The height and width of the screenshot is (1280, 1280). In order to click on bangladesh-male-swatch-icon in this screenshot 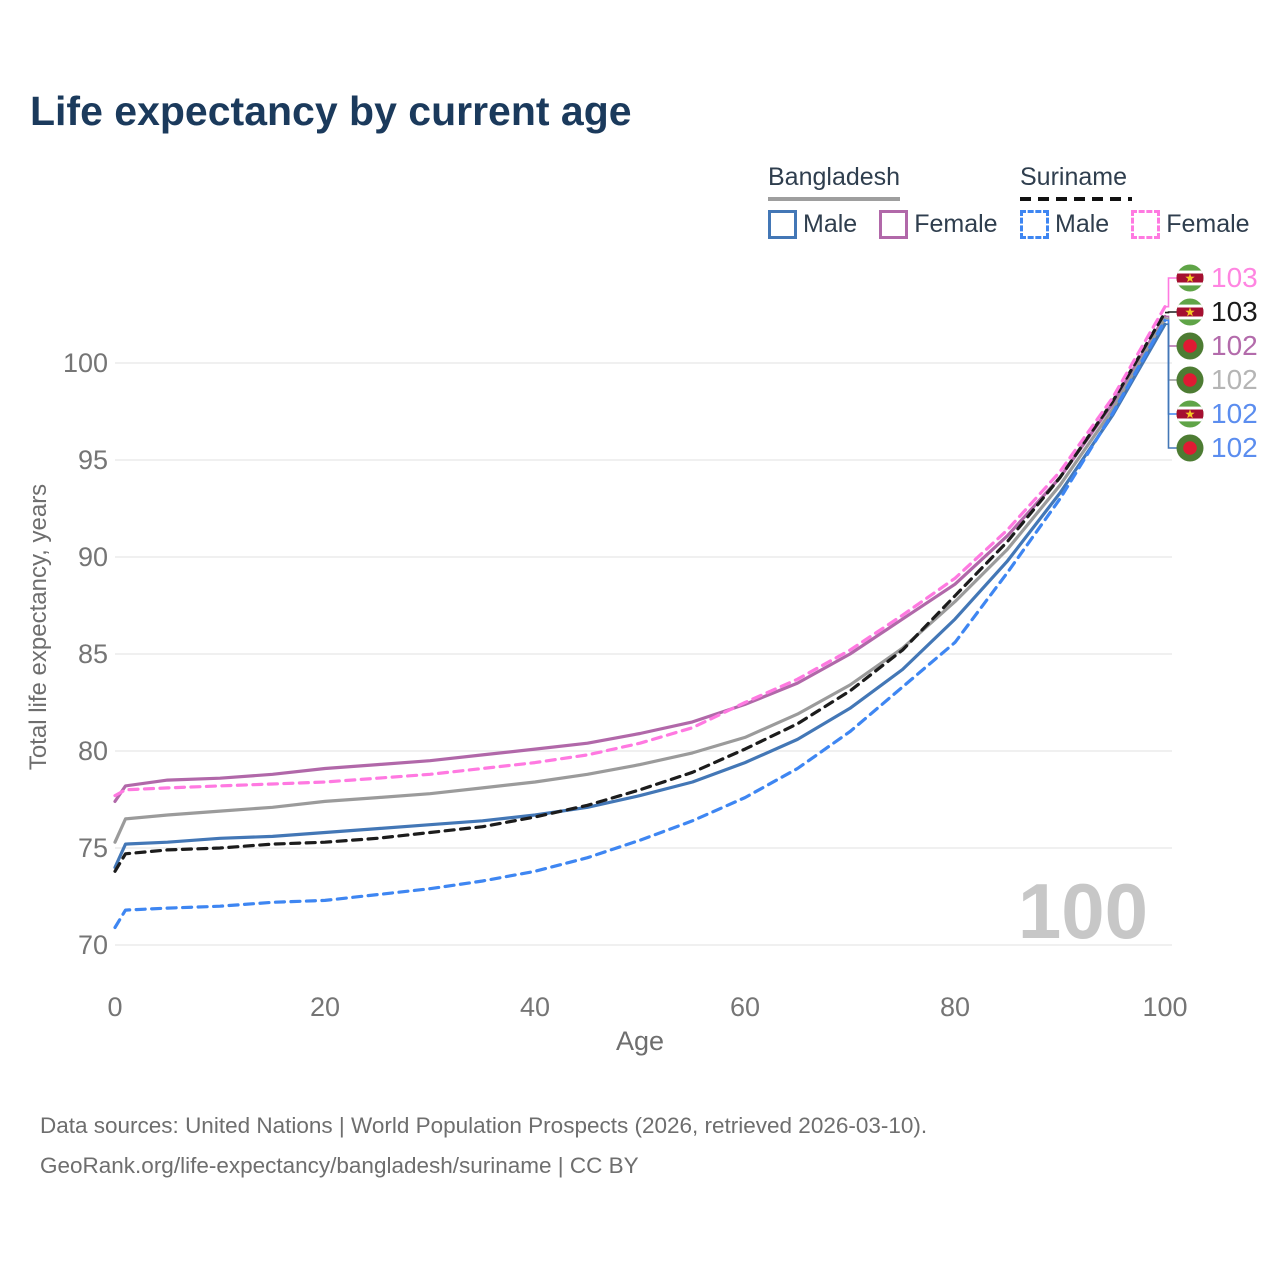, I will do `click(782, 224)`.